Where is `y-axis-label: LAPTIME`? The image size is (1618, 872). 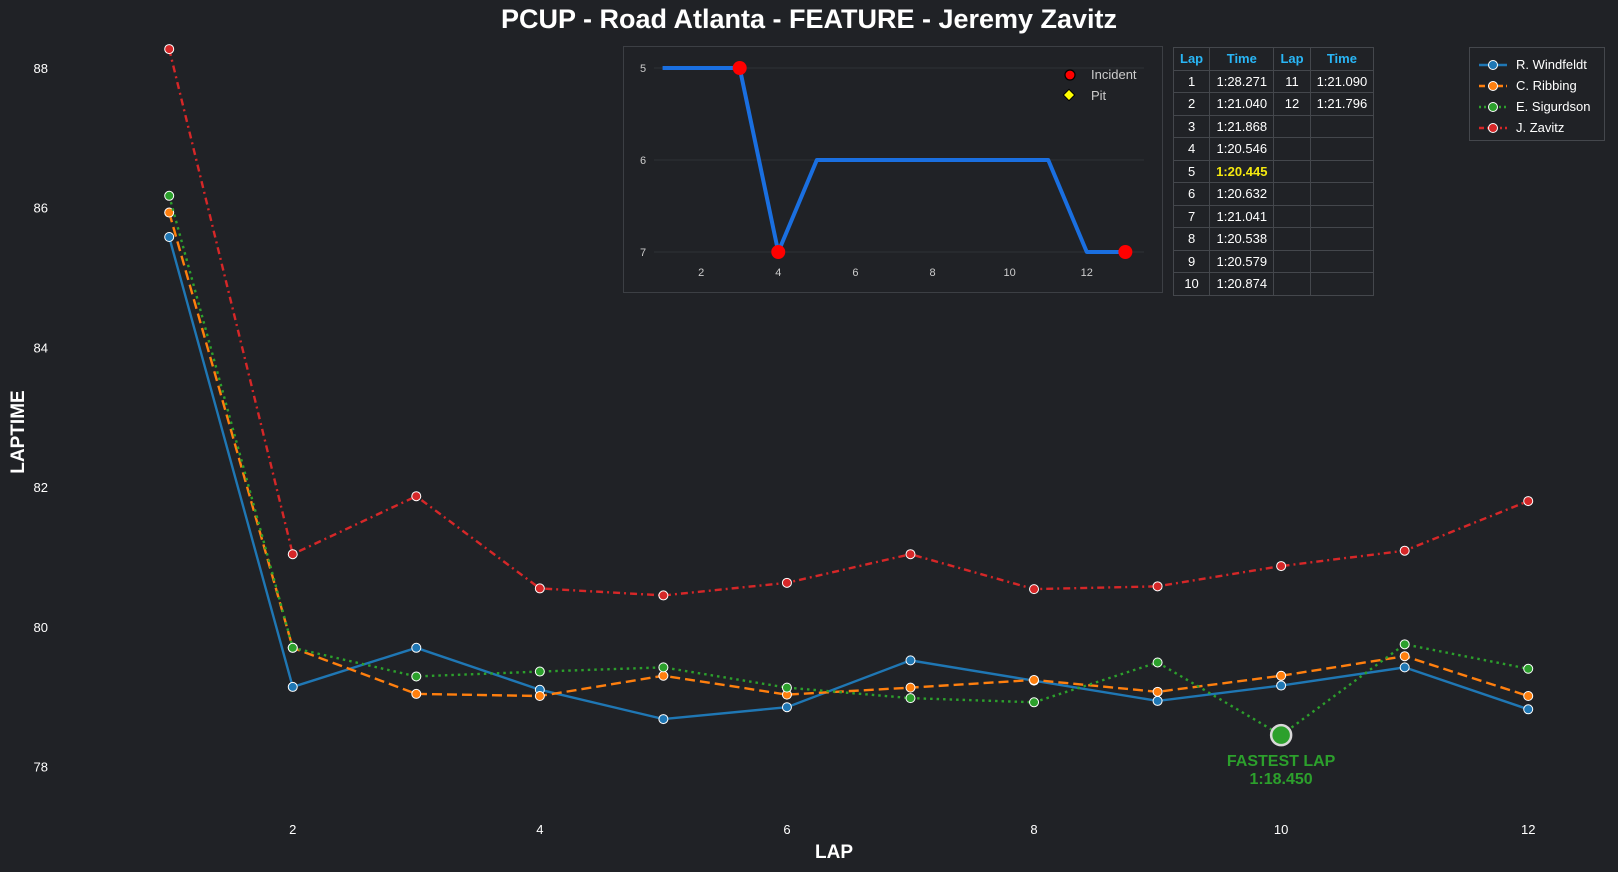 y-axis-label: LAPTIME is located at coordinates (18, 432).